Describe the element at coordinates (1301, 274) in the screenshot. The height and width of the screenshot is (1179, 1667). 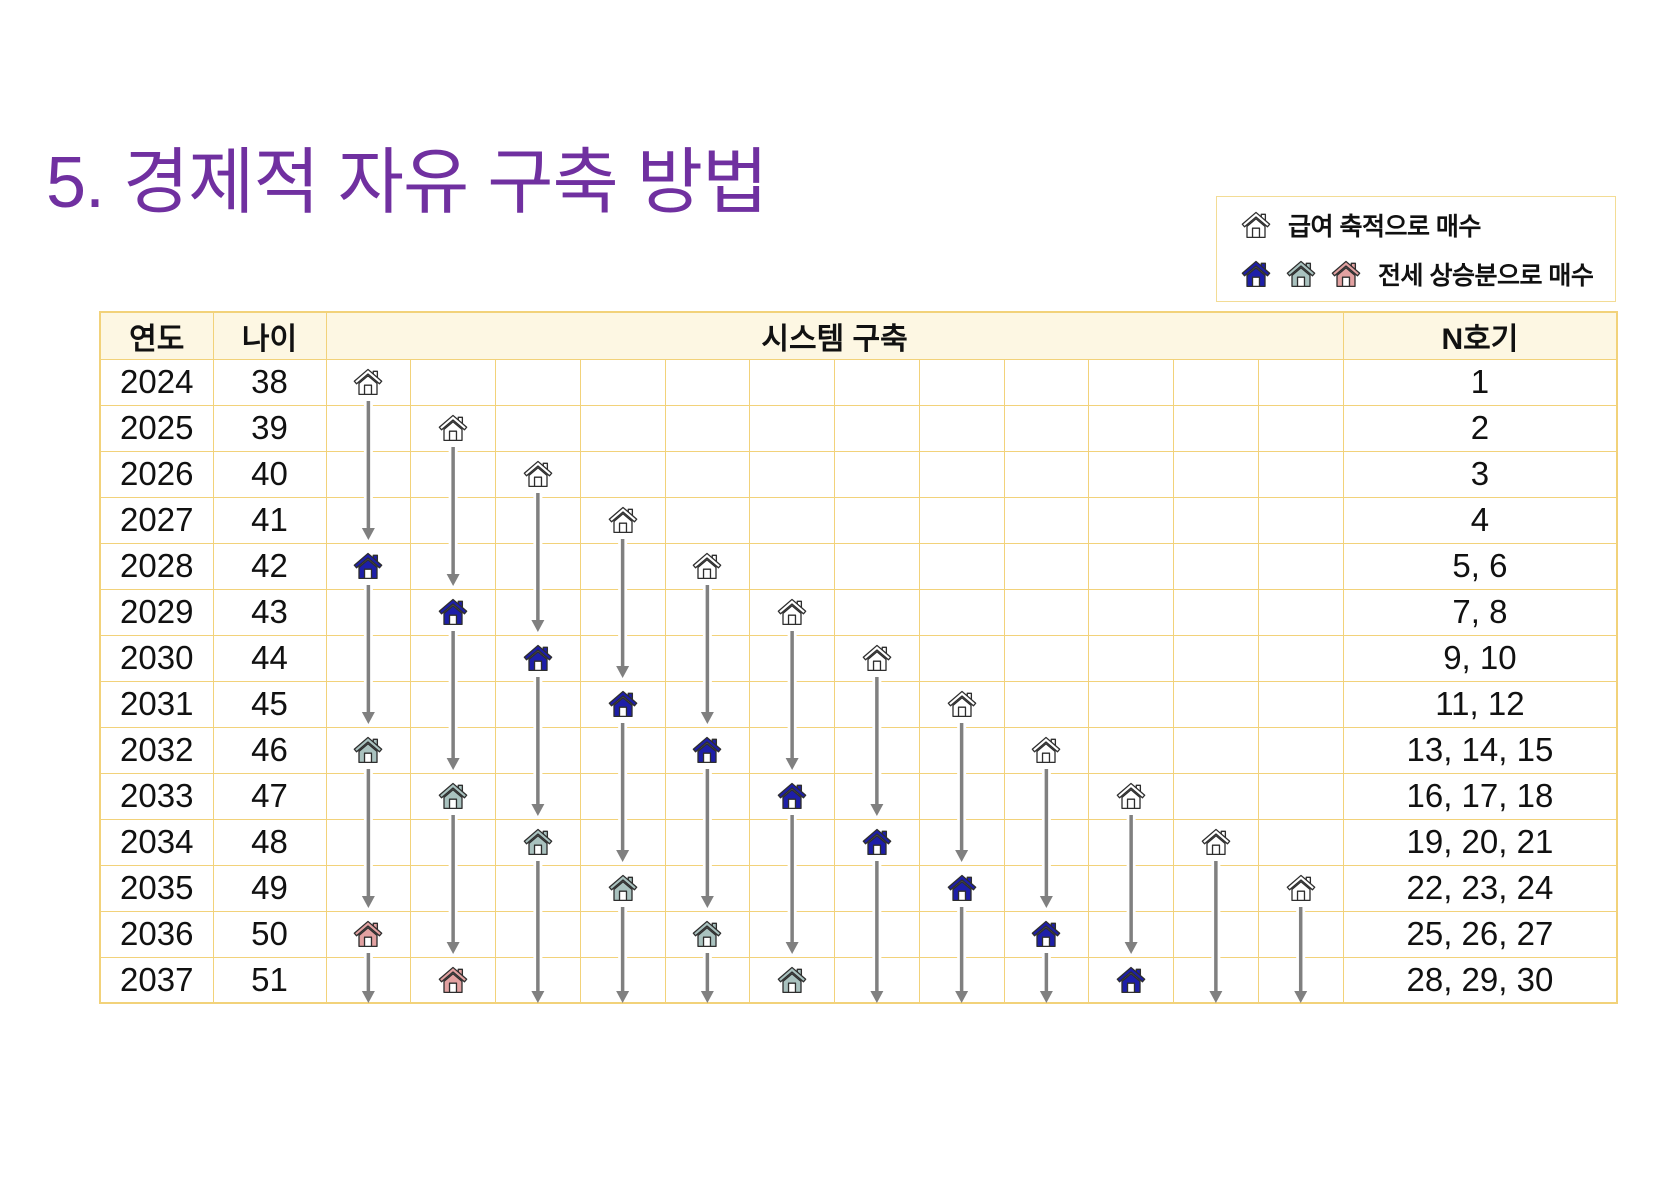
I see `legend-icons` at that location.